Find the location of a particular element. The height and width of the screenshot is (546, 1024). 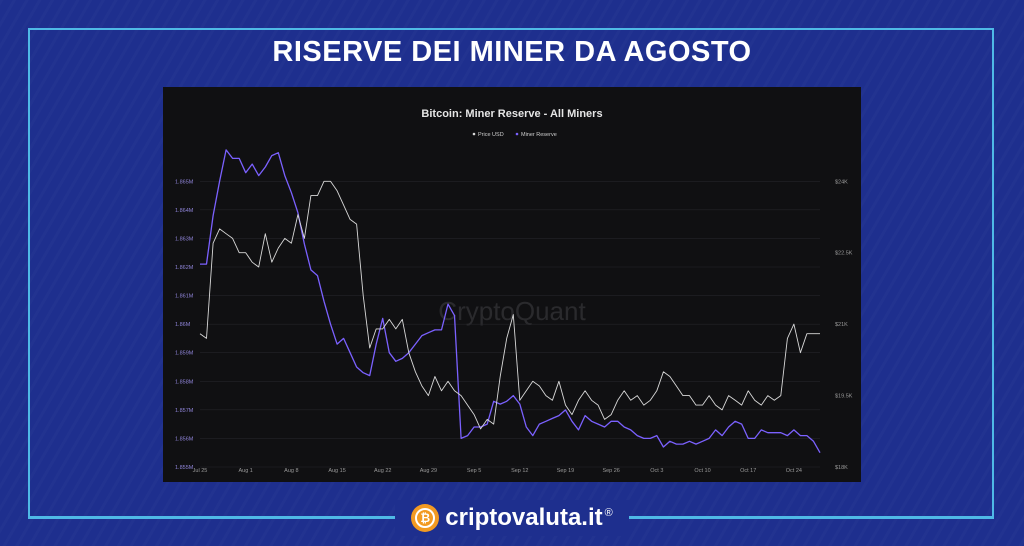

chart-watermark: CryptoQuant is located at coordinates (512, 311).